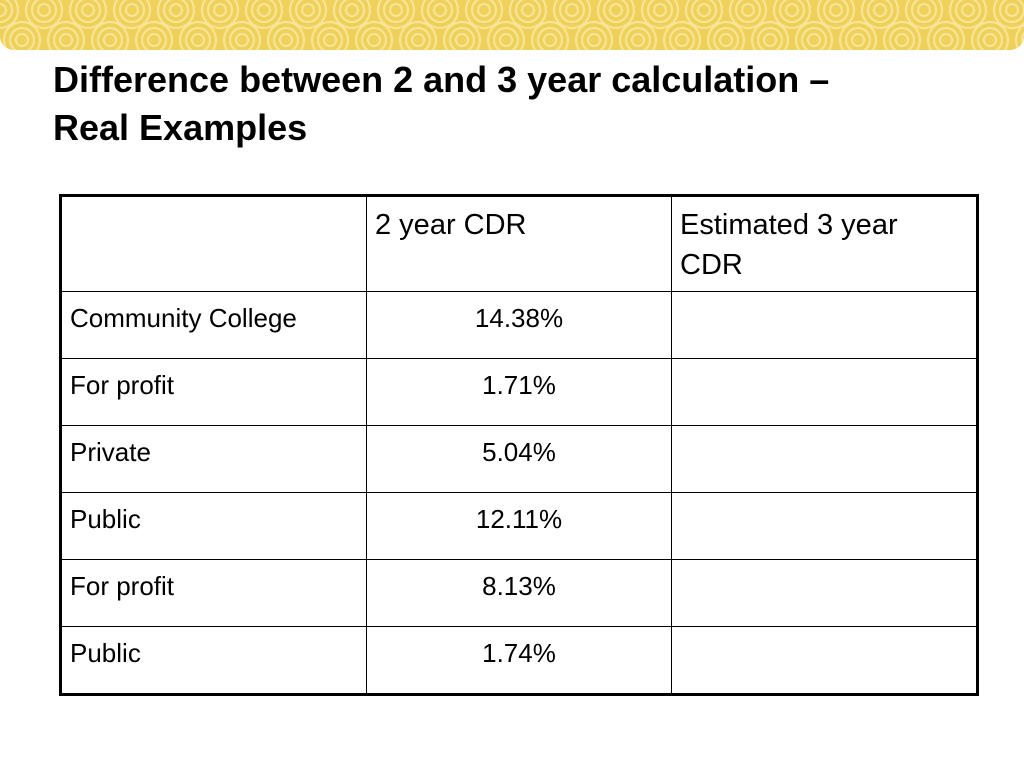 This screenshot has width=1024, height=768. Describe the element at coordinates (824, 243) in the screenshot. I see `header-cell-estimated-3-year-cdr: Estimated 3 year CDR` at that location.